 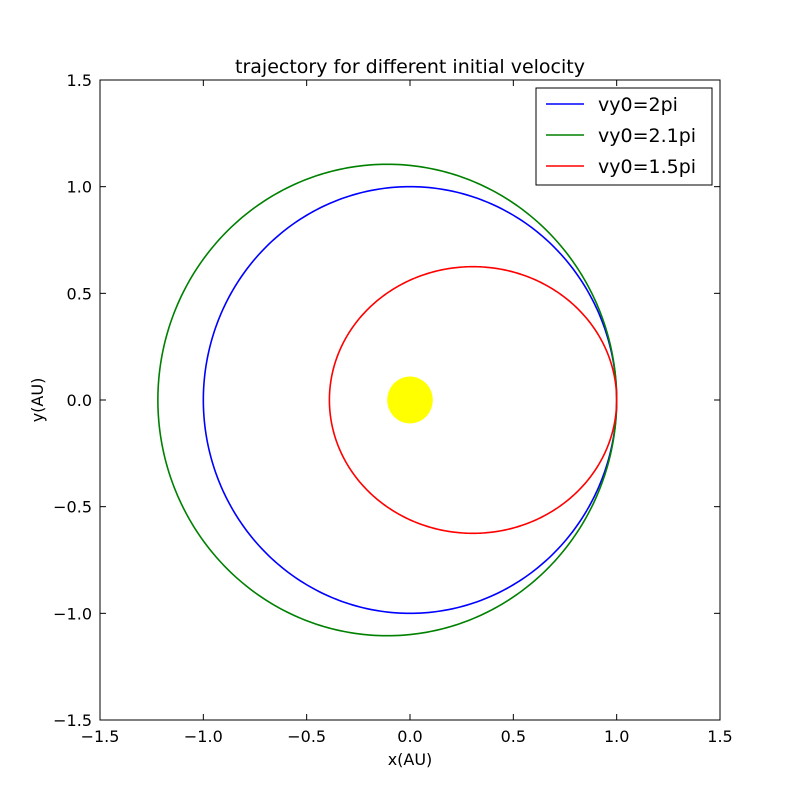 What do you see at coordinates (79, 293) in the screenshot?
I see `y-tick-label: 0.5` at bounding box center [79, 293].